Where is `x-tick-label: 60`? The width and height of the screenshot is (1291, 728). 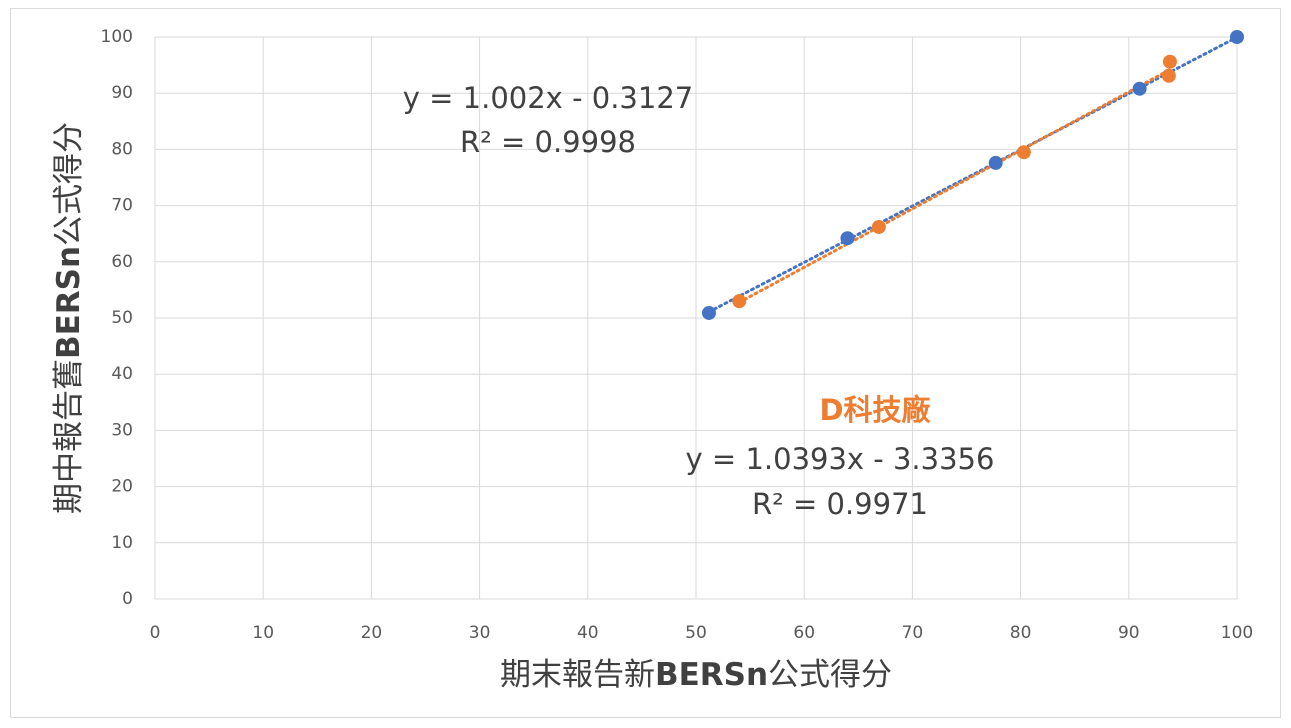 x-tick-label: 60 is located at coordinates (804, 633).